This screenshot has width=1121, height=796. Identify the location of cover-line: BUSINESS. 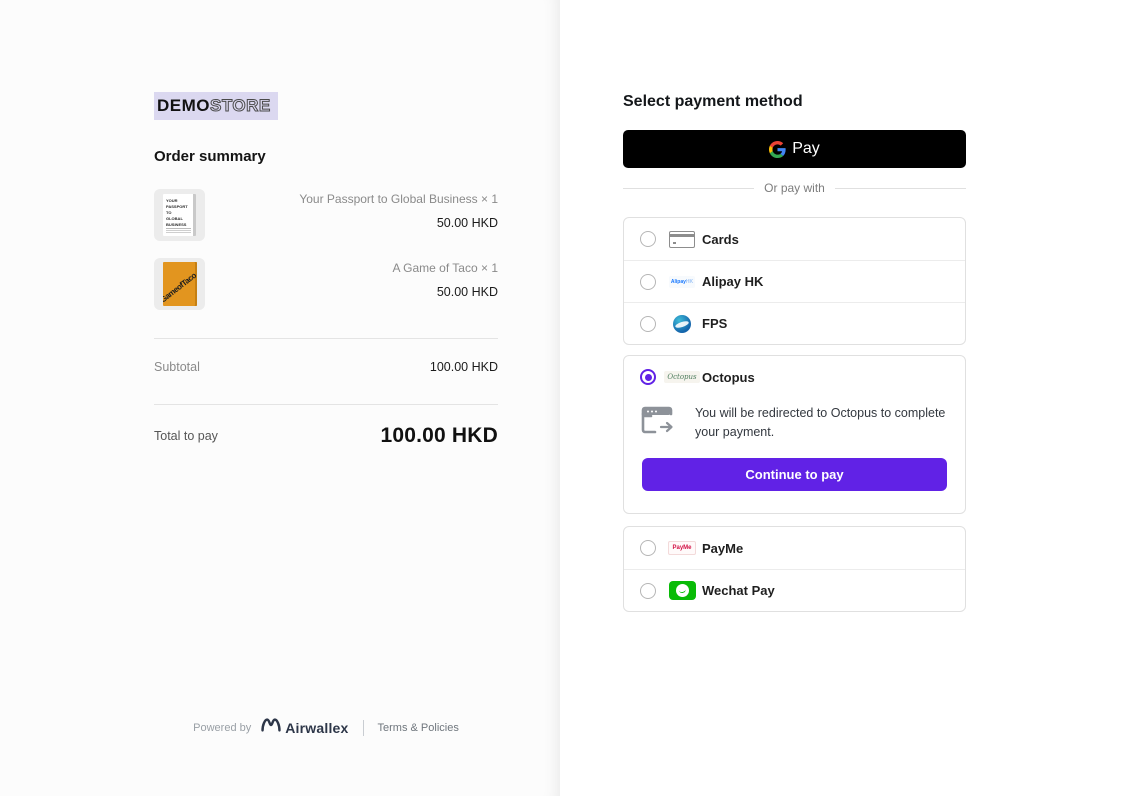
(176, 224).